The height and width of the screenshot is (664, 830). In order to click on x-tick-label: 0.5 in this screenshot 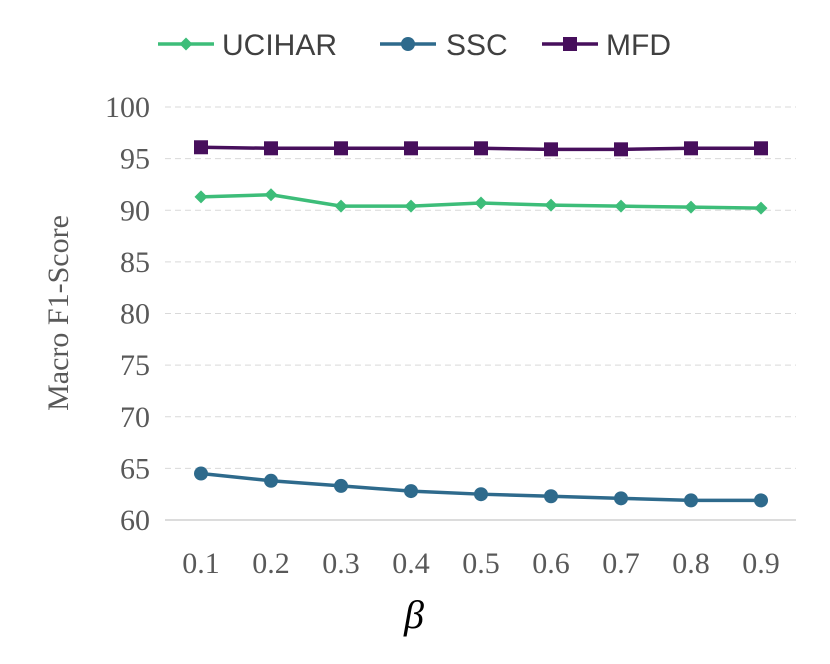, I will do `click(481, 563)`.